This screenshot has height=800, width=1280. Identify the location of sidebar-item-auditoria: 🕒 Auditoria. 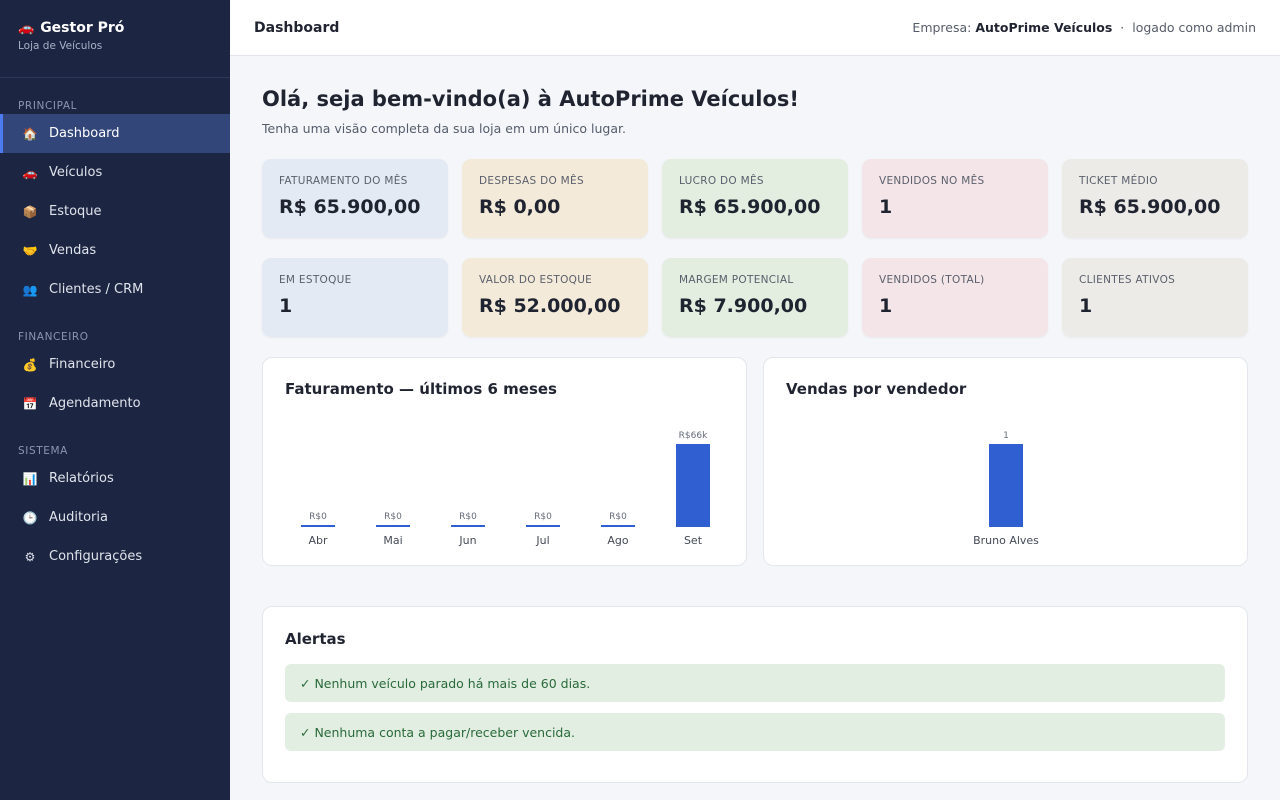
(115, 517).